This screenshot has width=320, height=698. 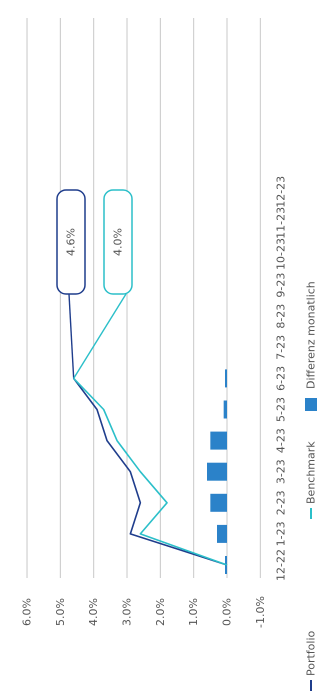 I want to click on category-tick-label: 5-23, so click(x=281, y=409).